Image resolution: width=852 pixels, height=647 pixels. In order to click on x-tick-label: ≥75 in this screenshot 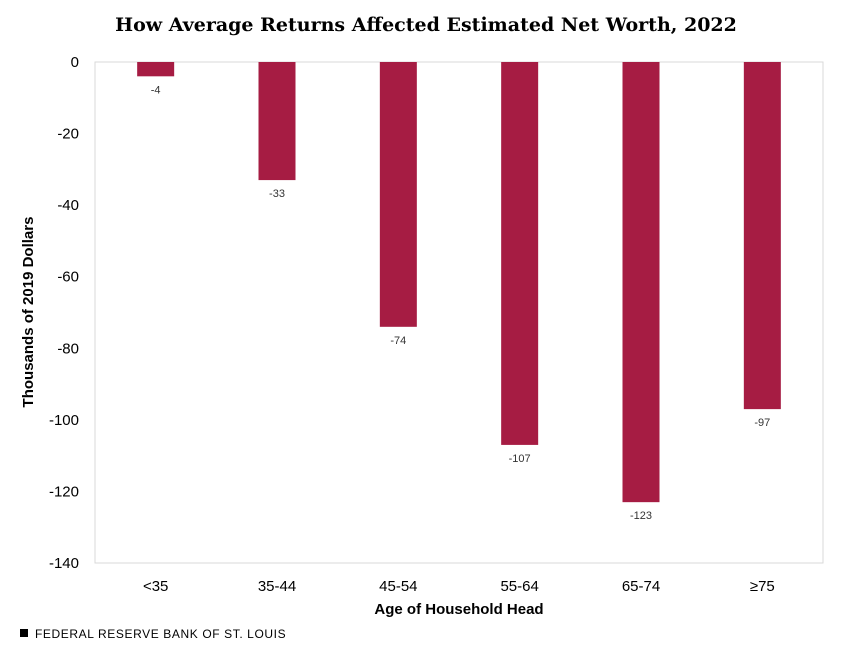, I will do `click(762, 586)`.